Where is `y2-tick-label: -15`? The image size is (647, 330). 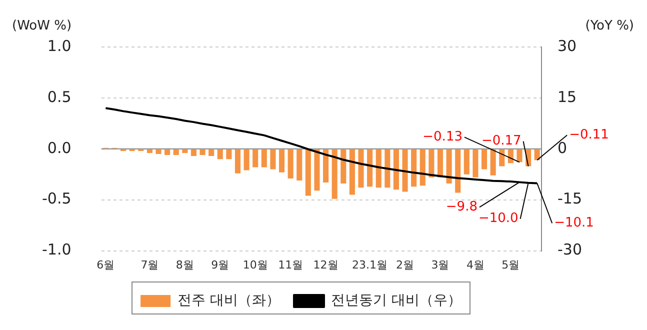 y2-tick-label: -15 is located at coordinates (570, 199).